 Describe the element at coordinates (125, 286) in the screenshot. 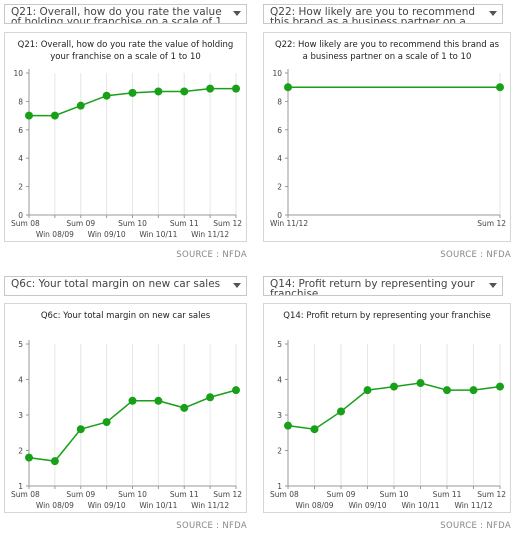

I see `question-select-q6c: Q6c: Your total margin on new car sales` at that location.